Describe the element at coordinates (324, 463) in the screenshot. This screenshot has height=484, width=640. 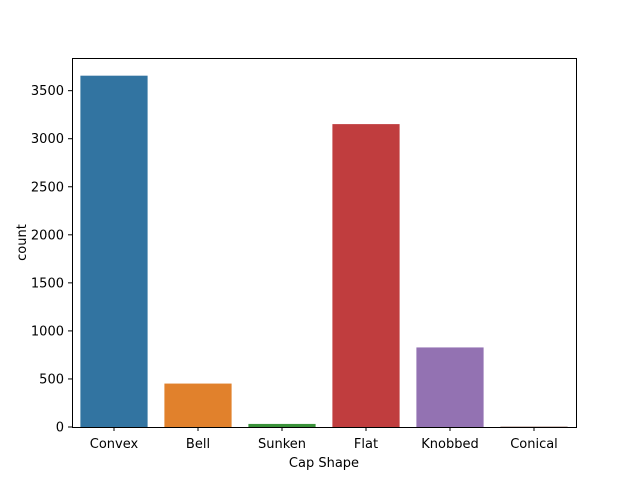
I see `x-axis-label: Cap Shape` at that location.